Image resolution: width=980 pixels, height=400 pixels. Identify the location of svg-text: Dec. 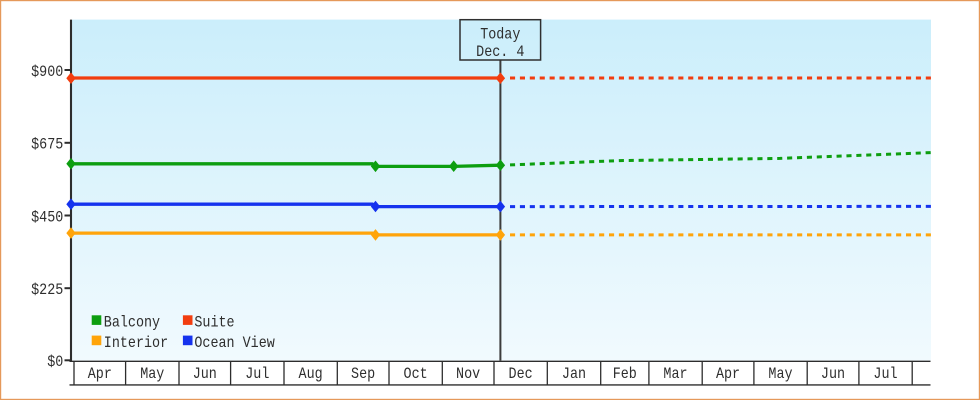
(521, 374).